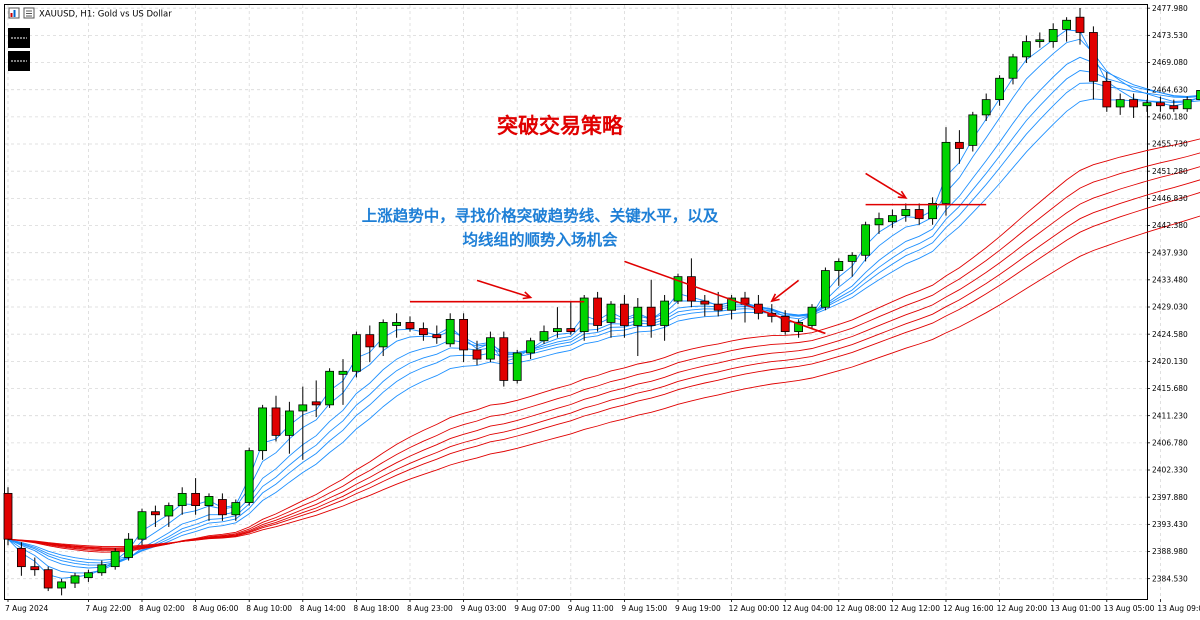 The height and width of the screenshot is (620, 1200). I want to click on y-tick-label: 2451.280, so click(1170, 171).